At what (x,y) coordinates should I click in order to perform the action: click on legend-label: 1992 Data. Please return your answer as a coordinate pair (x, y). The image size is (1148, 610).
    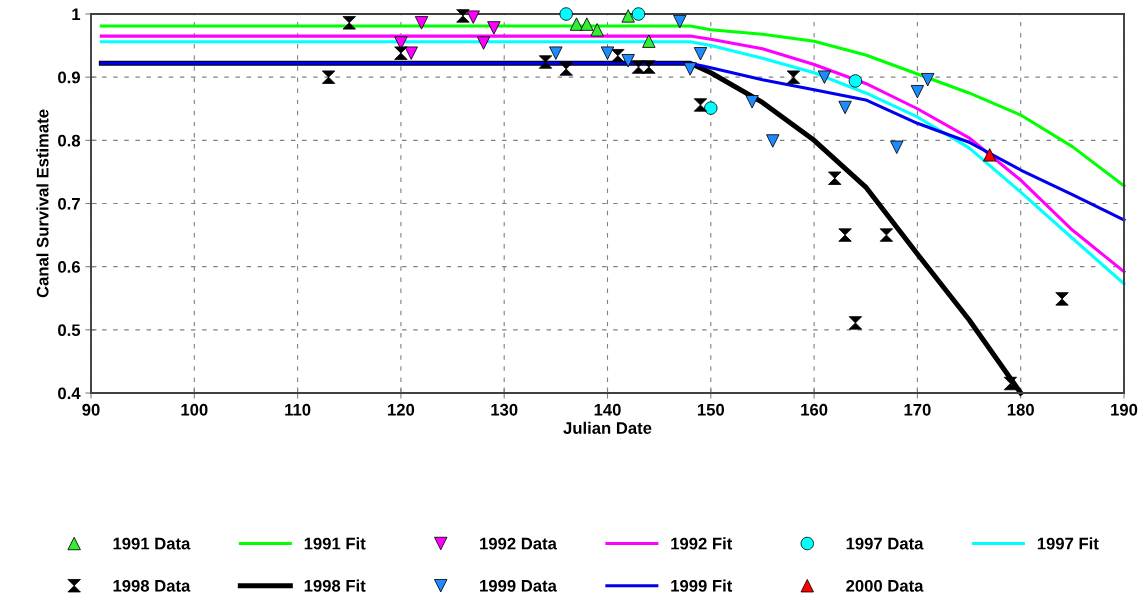
    Looking at the image, I should click on (518, 543).